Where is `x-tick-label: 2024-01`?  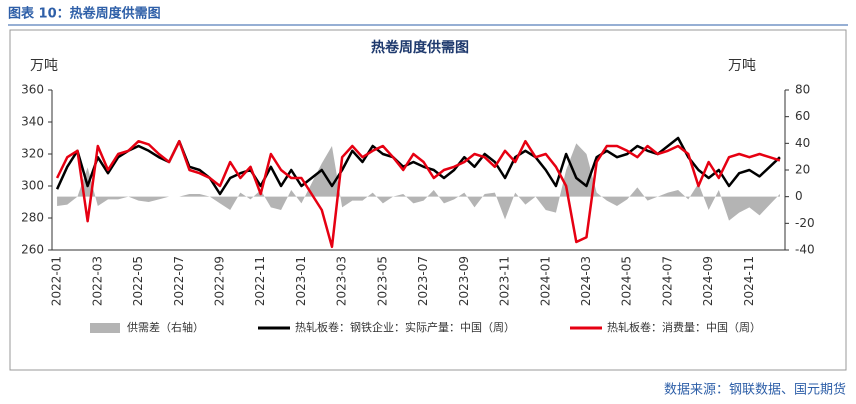 x-tick-label: 2024-01 is located at coordinates (545, 281).